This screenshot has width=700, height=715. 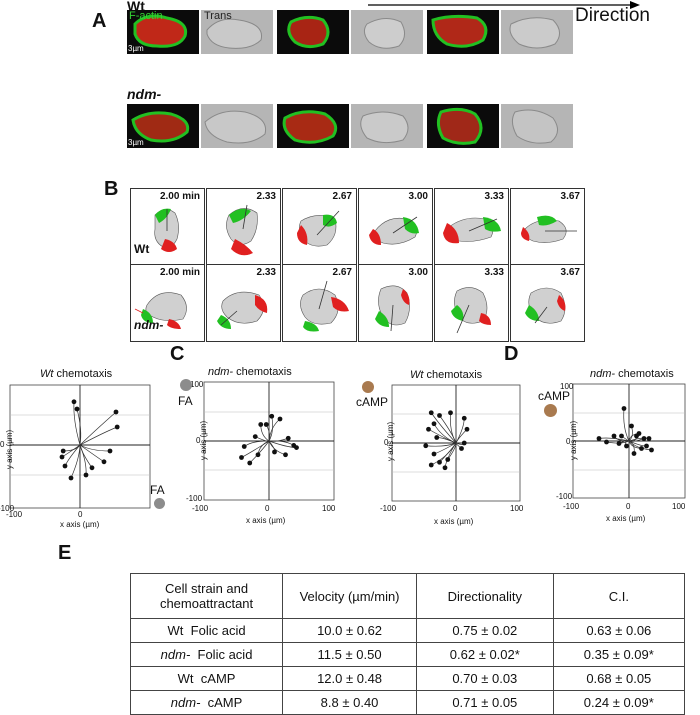 I want to click on row-strain: ndm- Folic acid, so click(x=206, y=654).